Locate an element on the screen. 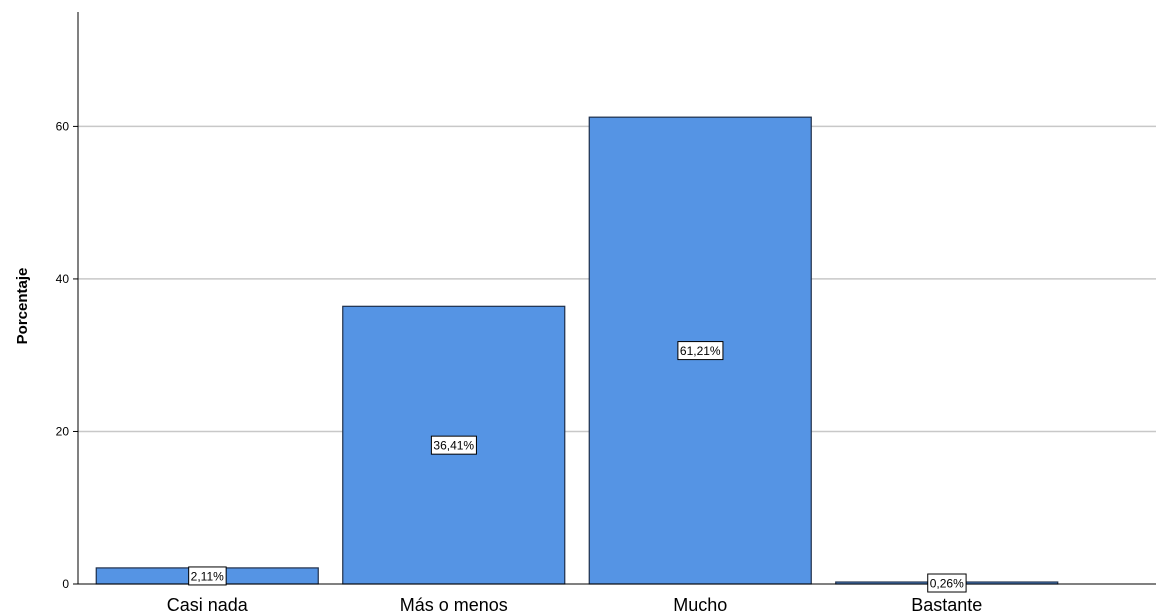 The image size is (1156, 616). y-tick-label: 20 is located at coordinates (63, 431).